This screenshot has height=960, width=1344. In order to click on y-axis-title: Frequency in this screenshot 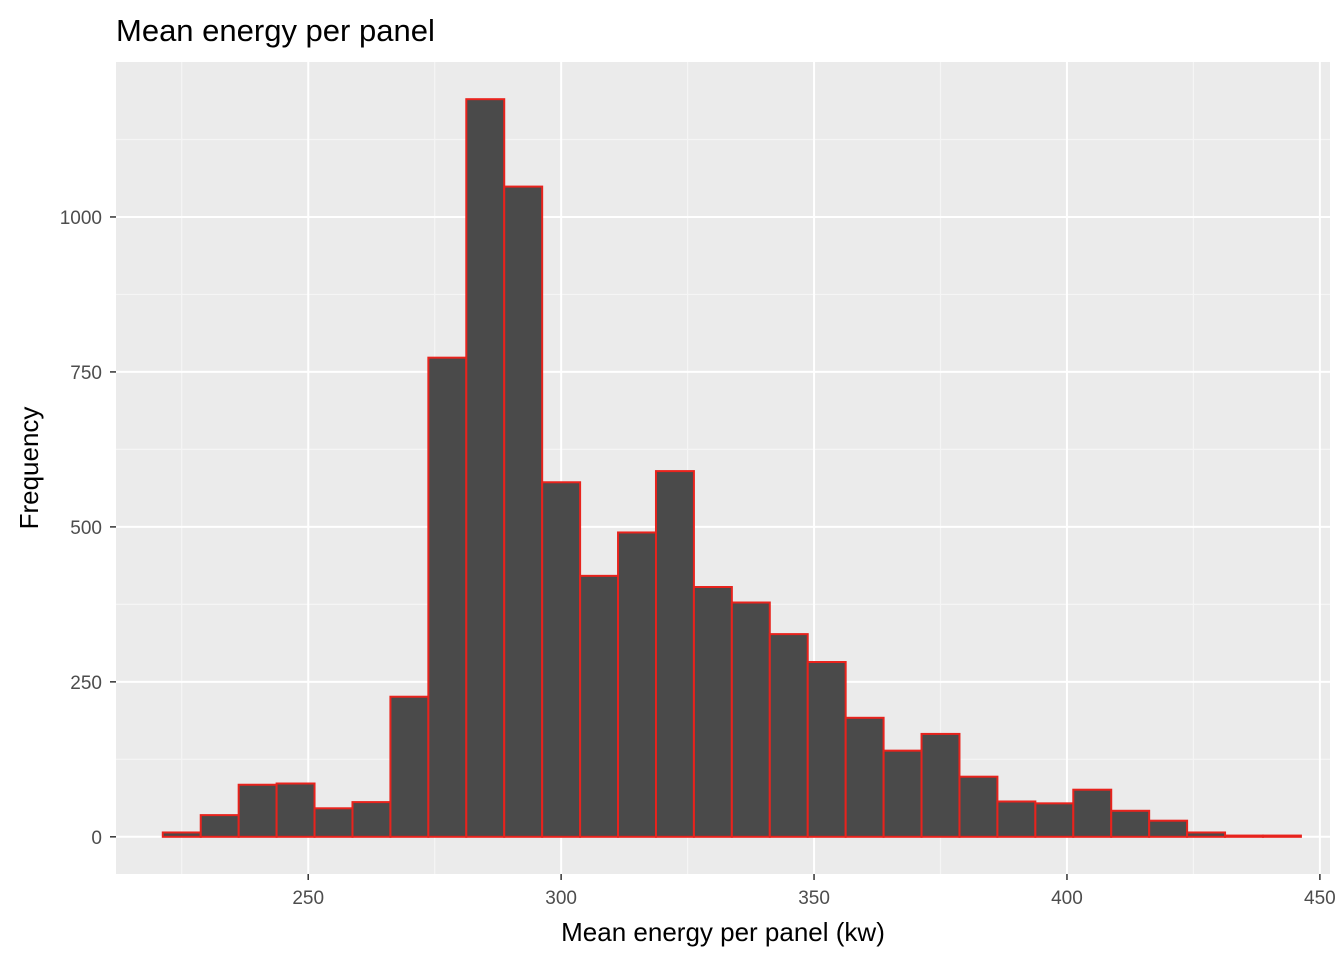, I will do `click(29, 468)`.